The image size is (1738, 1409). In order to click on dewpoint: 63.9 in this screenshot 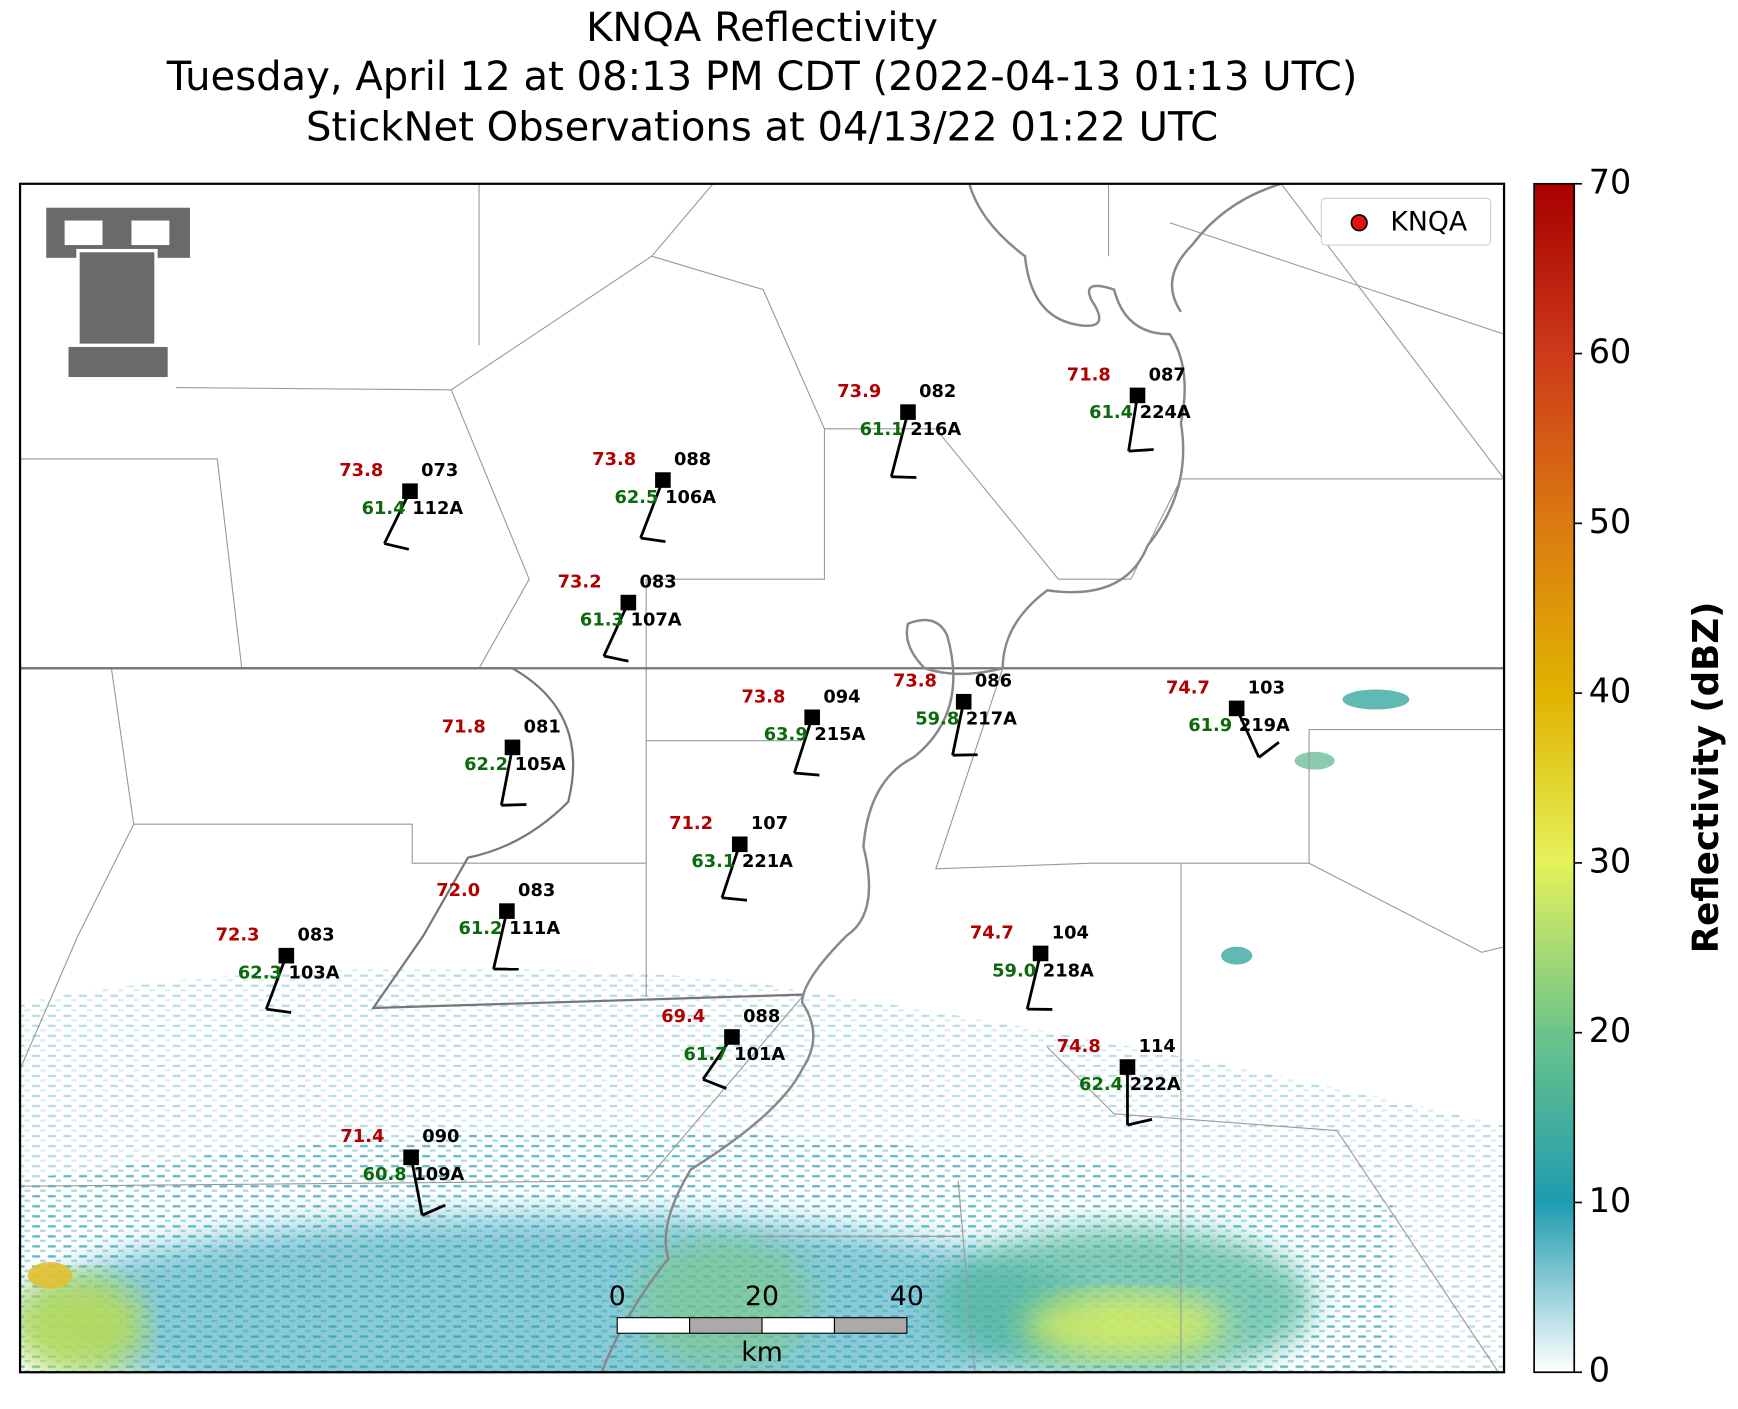, I will do `click(786, 734)`.